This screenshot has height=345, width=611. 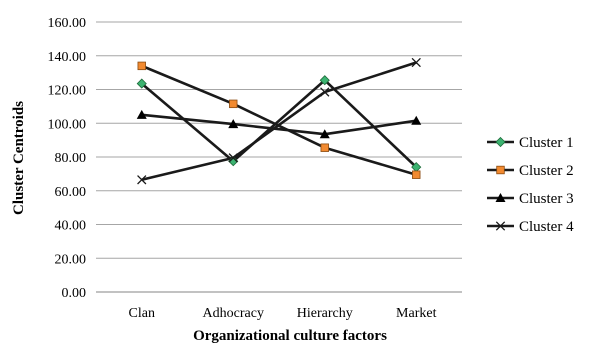 I want to click on legend-label: Cluster 2, so click(x=546, y=171).